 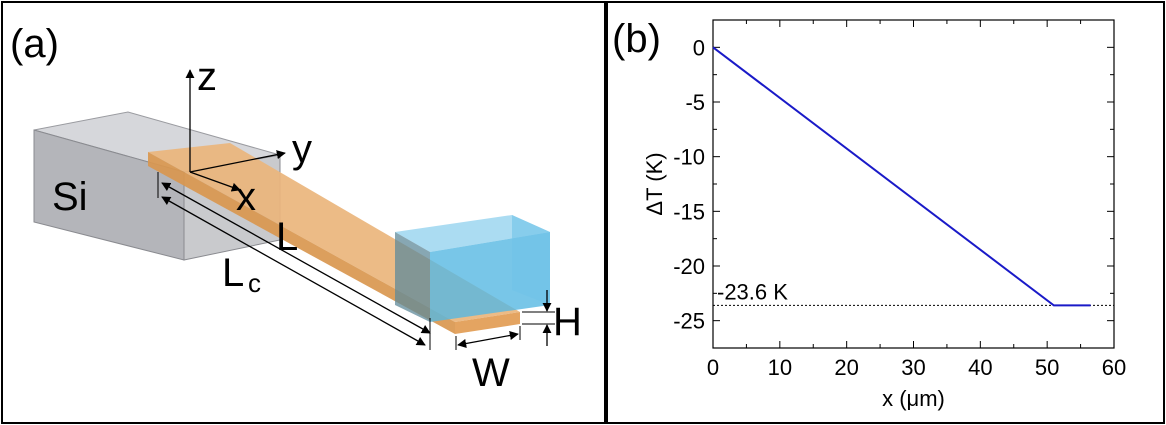 What do you see at coordinates (689, 321) in the screenshot?
I see `y-tick-label: -25` at bounding box center [689, 321].